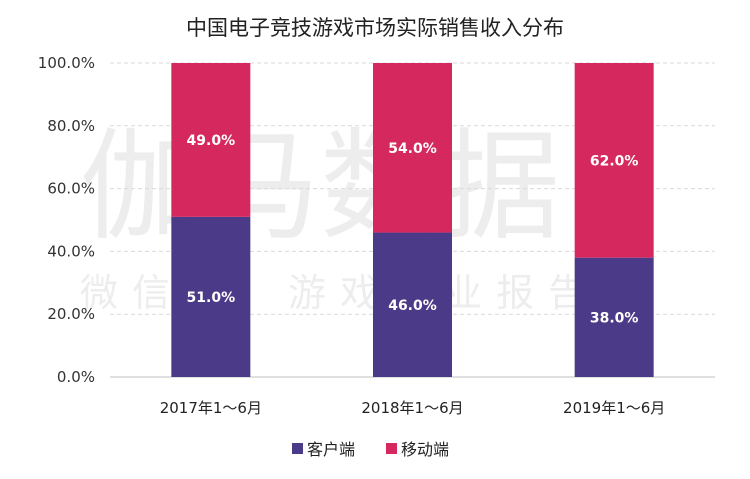 This screenshot has height=479, width=750. Describe the element at coordinates (331, 449) in the screenshot. I see `legend-label: 客户端` at that location.